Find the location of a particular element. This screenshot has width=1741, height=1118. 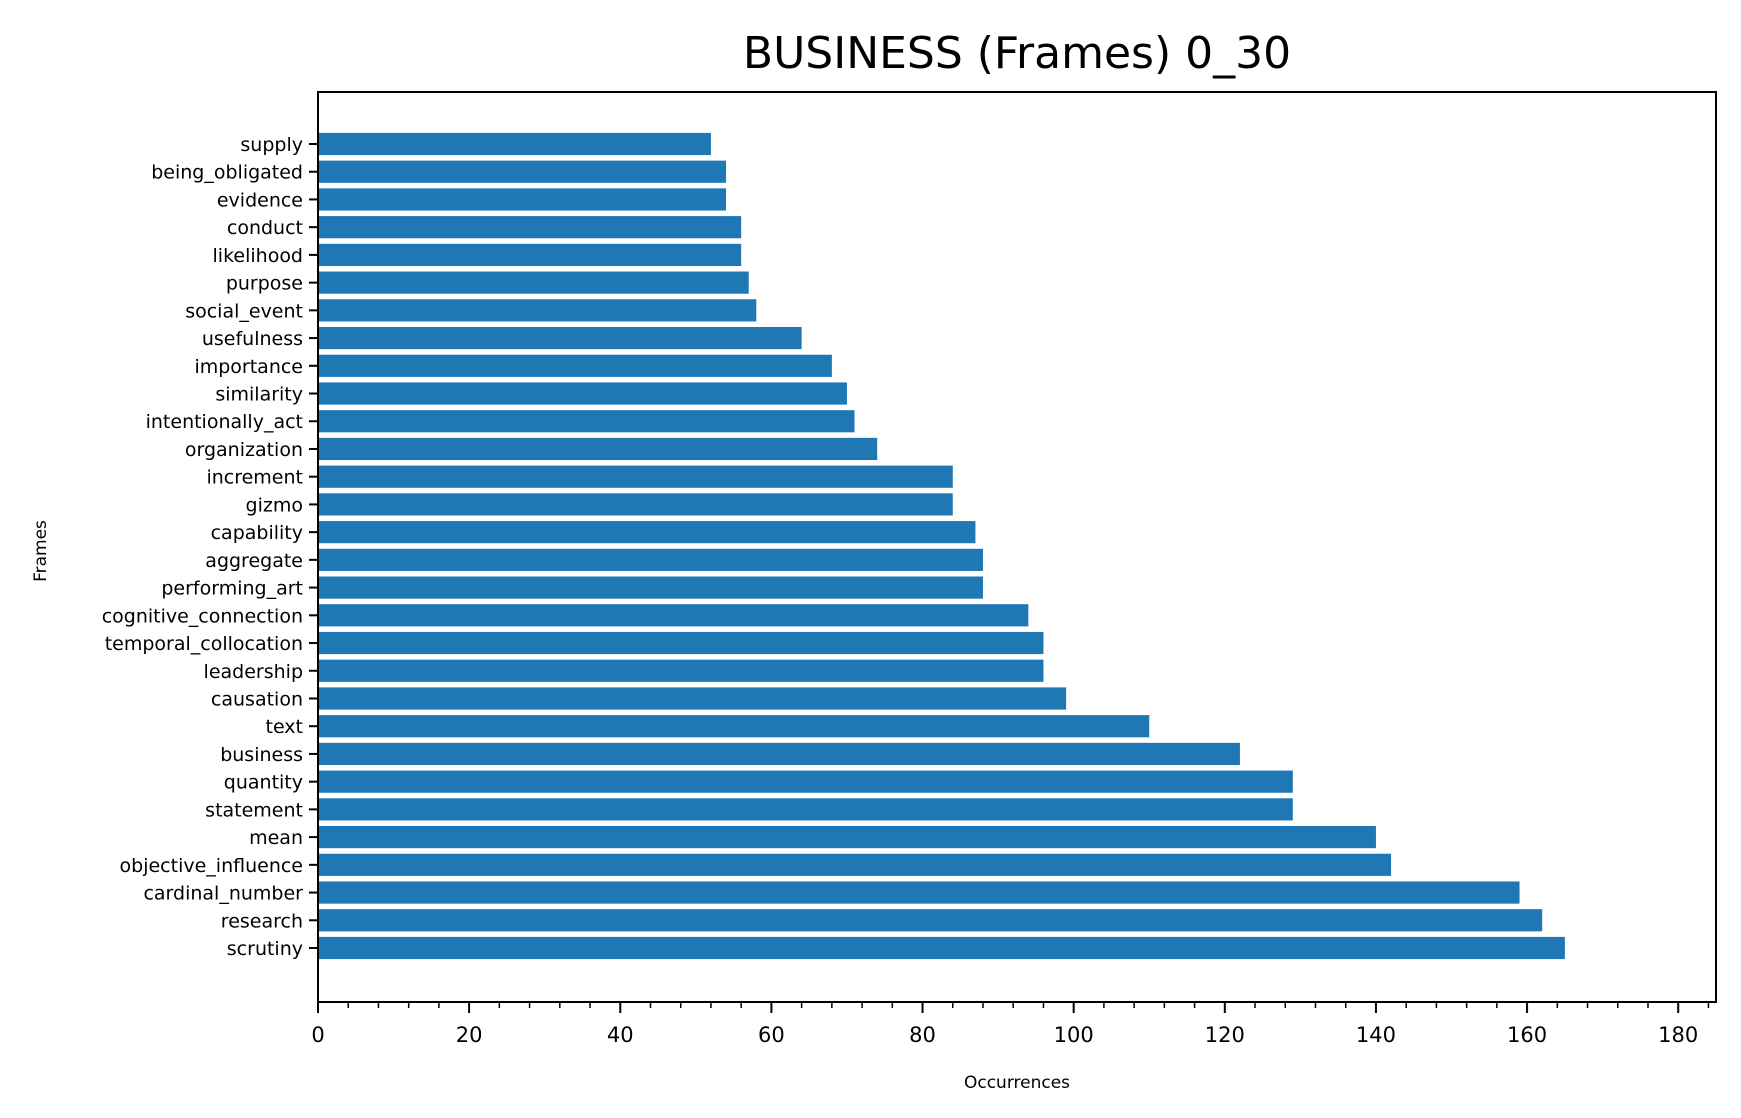

bar-intentionally-act is located at coordinates (586, 421).